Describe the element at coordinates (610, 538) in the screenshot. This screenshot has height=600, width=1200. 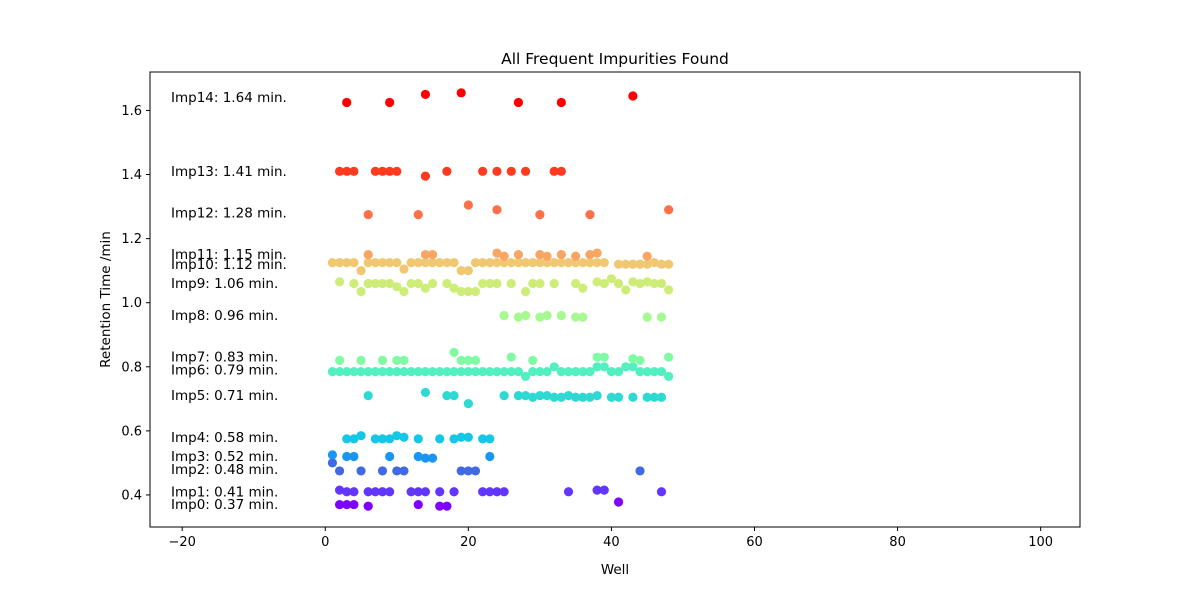
I see `x-axis: −20 0 20 40 60 80 100` at that location.